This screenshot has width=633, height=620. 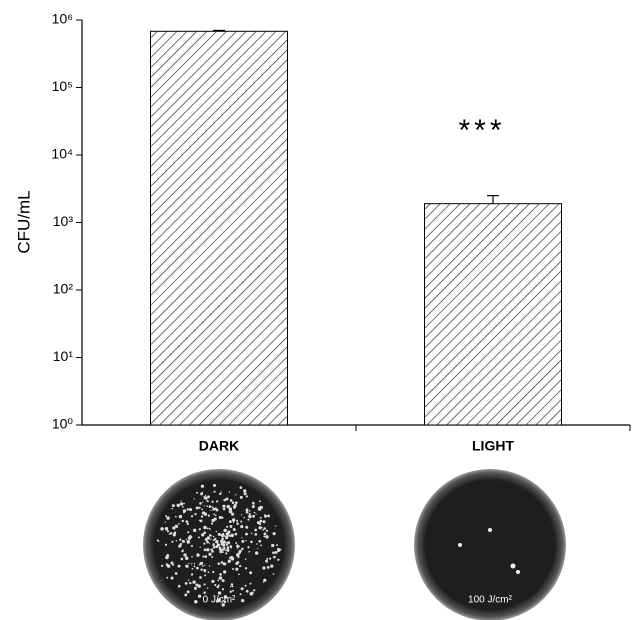 I want to click on y-tick-label: 10⁴, so click(x=62, y=154).